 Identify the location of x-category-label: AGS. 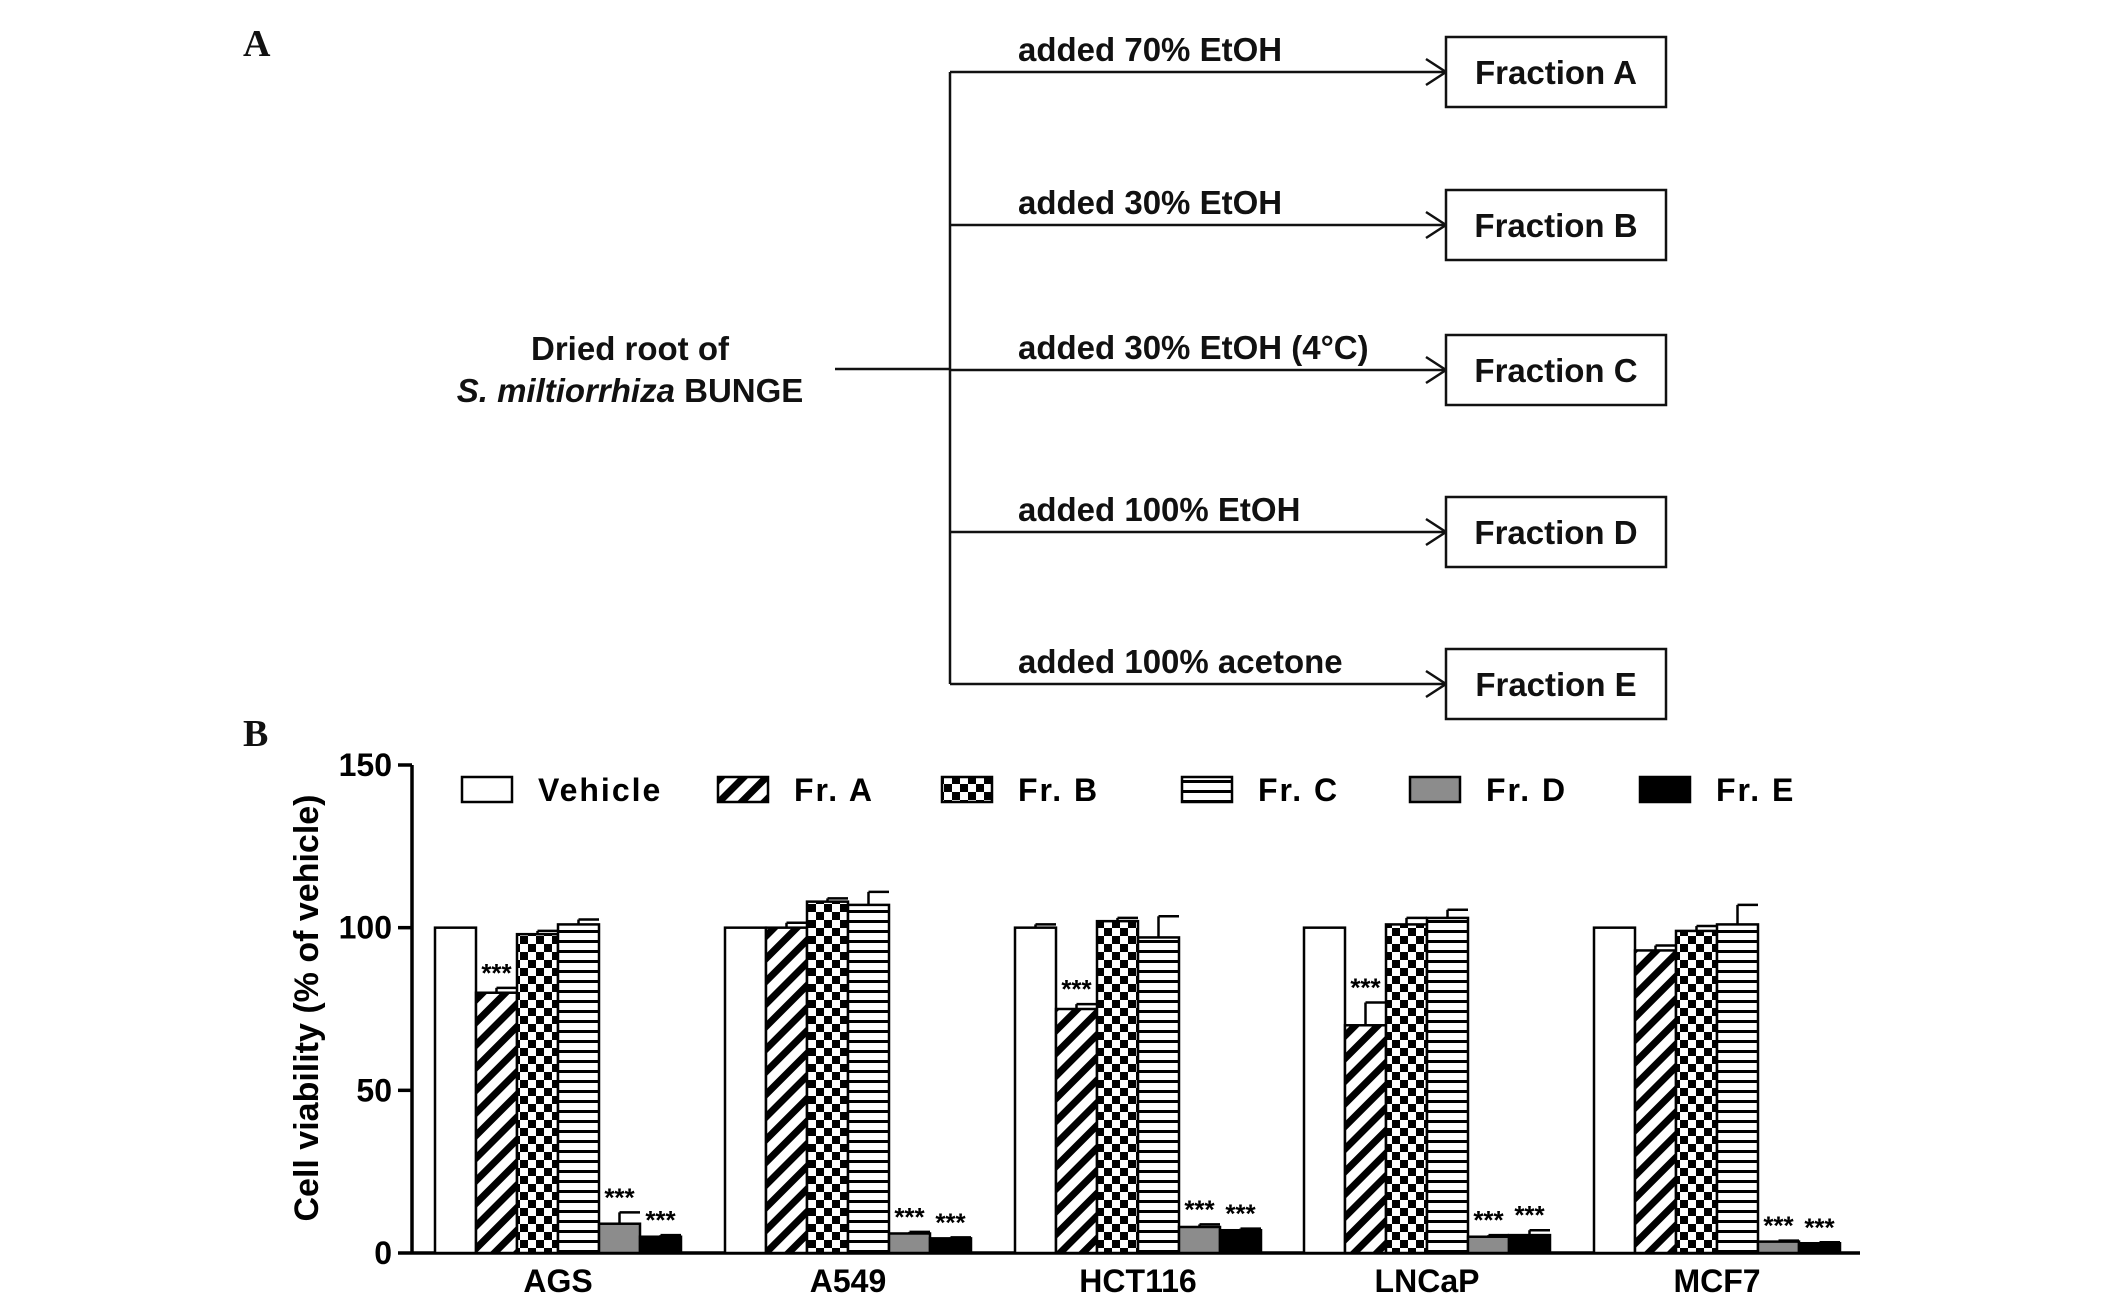
(557, 1281).